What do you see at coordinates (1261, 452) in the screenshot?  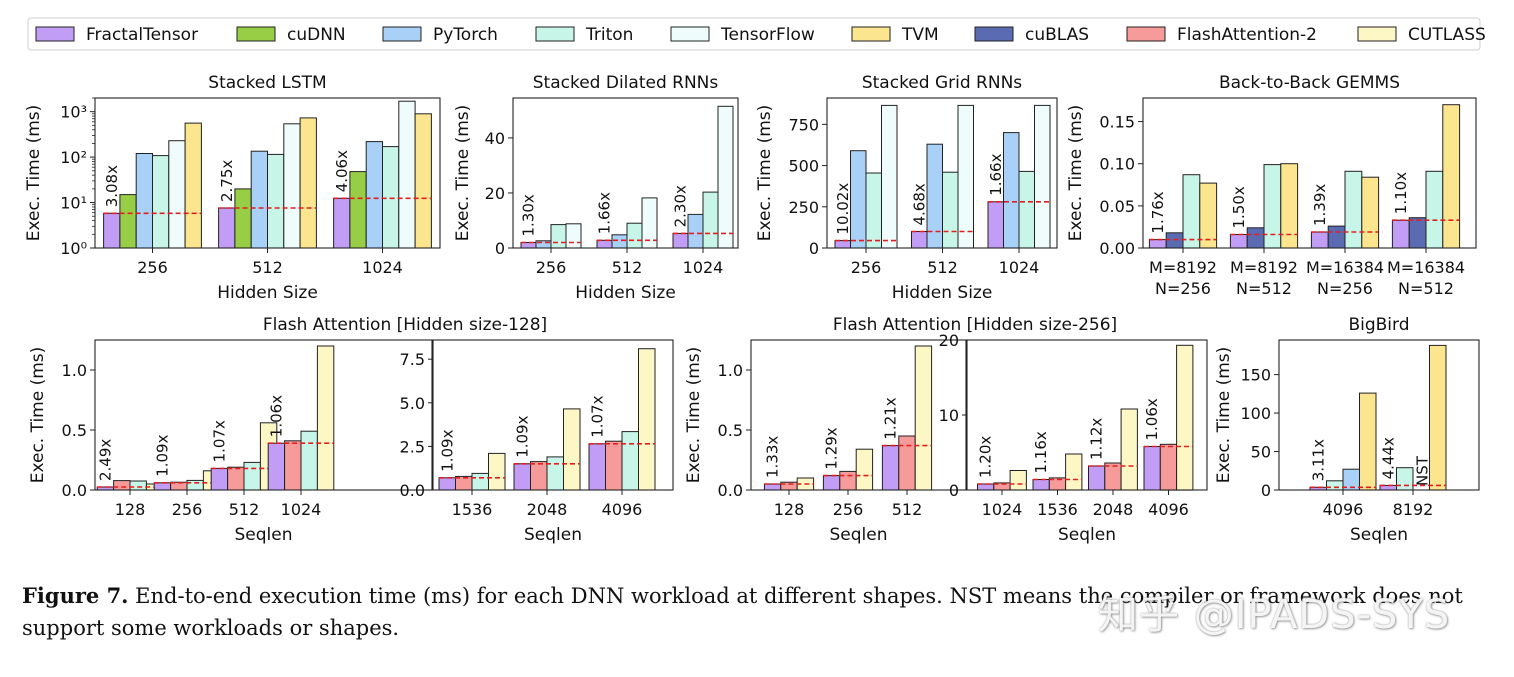 I see `y-tick-label: 50` at bounding box center [1261, 452].